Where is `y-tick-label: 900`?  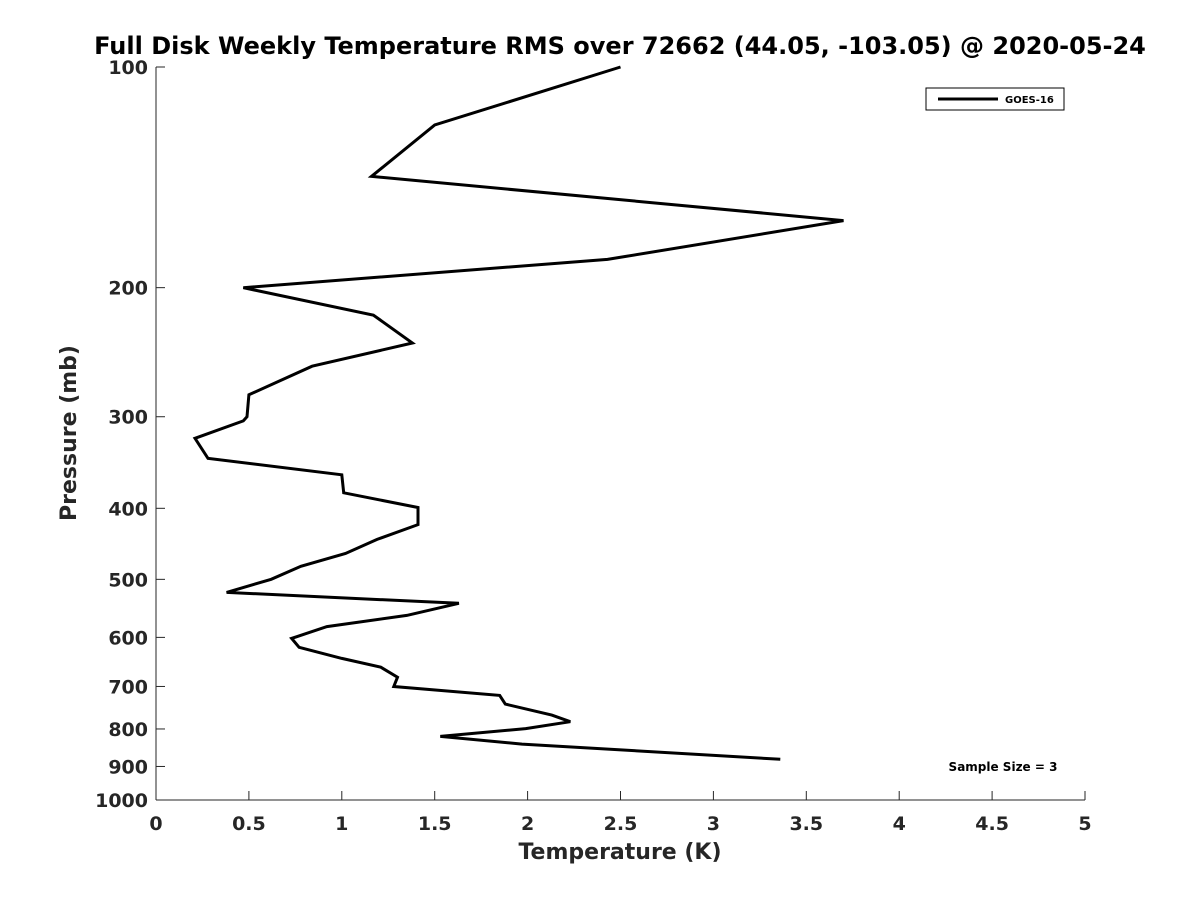 y-tick-label: 900 is located at coordinates (128, 767).